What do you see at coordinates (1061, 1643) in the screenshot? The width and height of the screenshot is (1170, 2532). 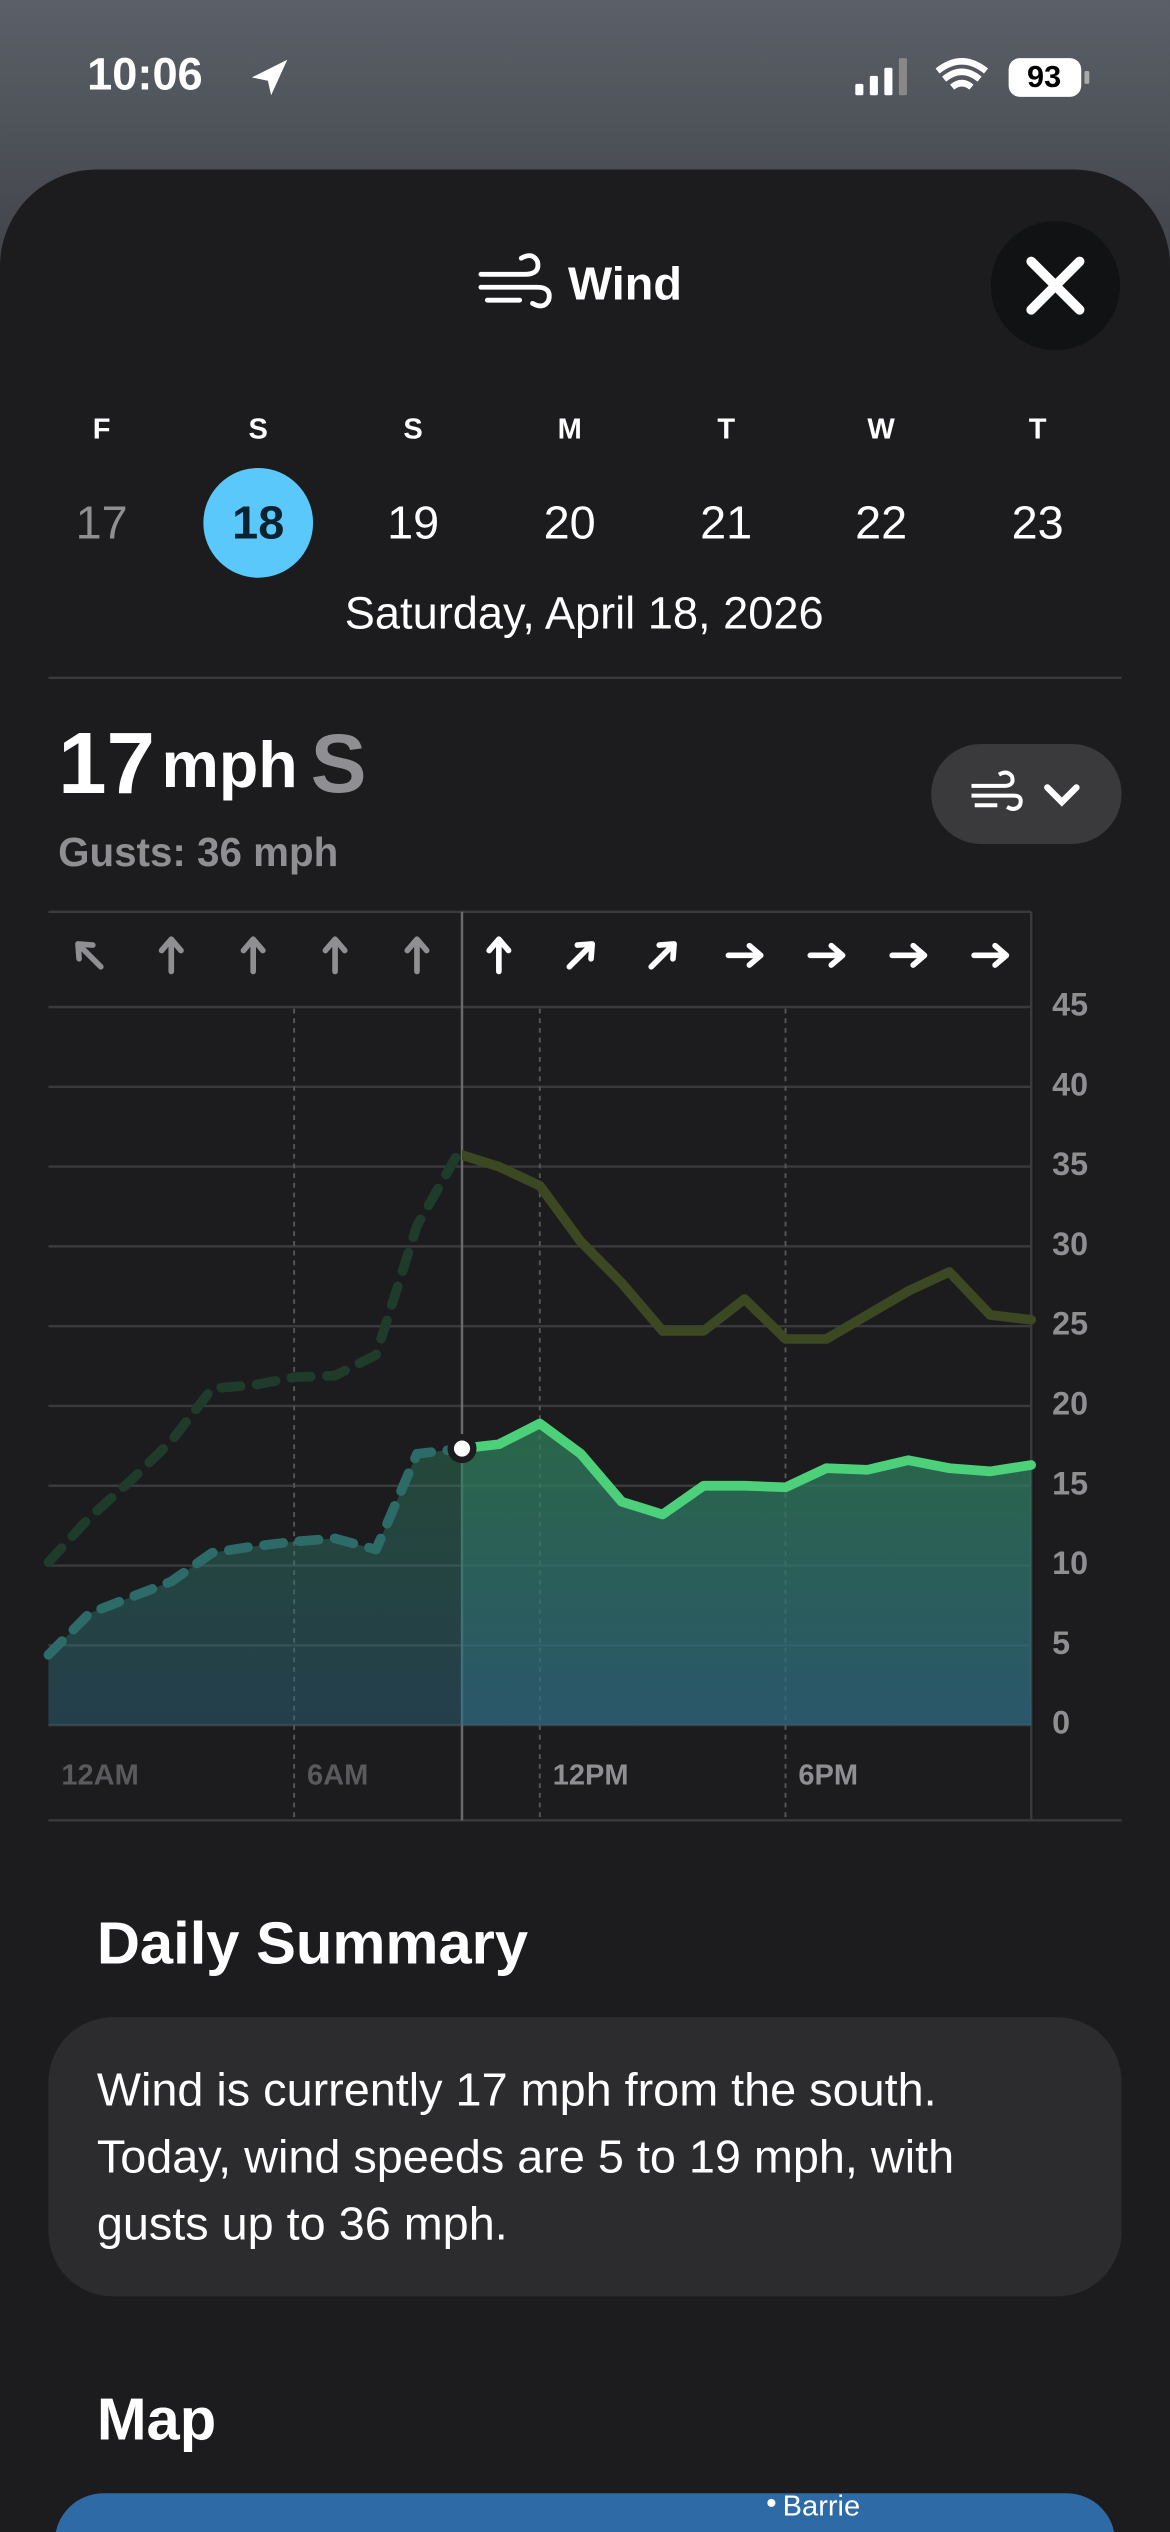 I see `y-tick-label: 5` at bounding box center [1061, 1643].